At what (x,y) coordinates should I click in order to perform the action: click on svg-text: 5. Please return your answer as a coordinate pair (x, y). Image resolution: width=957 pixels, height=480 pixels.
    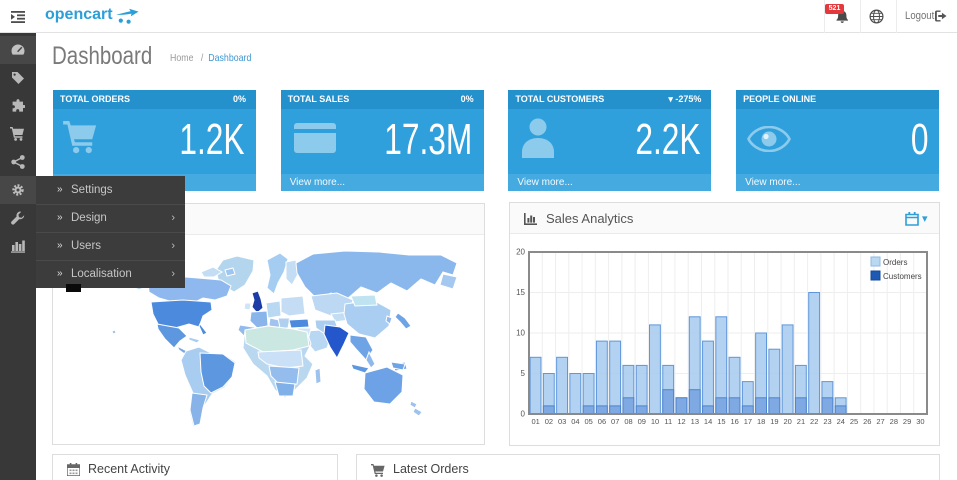
    Looking at the image, I should click on (523, 373).